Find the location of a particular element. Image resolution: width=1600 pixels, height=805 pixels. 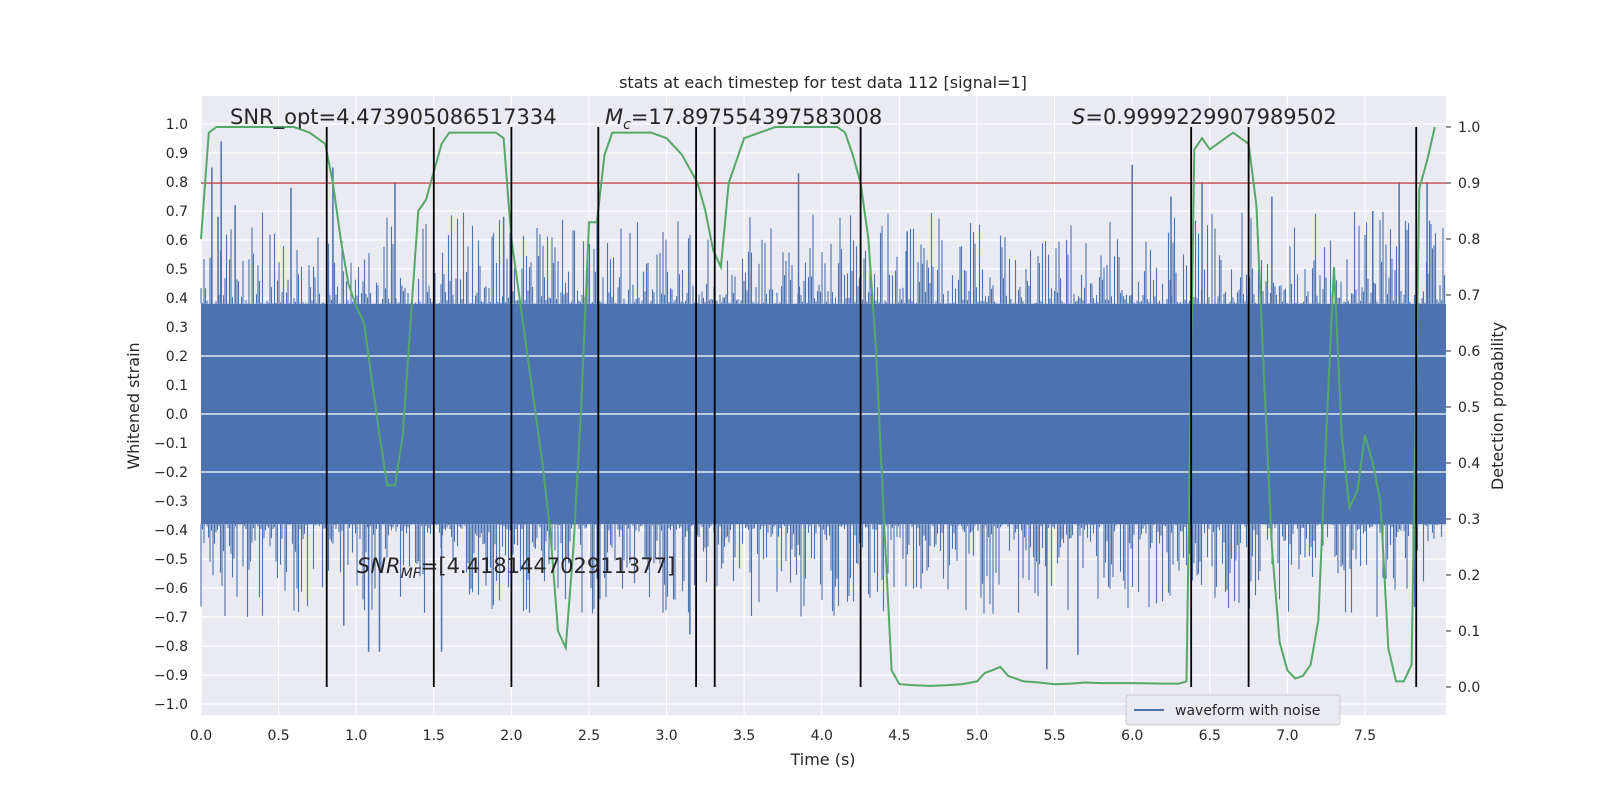

x-tick-label: 4.5 is located at coordinates (899, 736).